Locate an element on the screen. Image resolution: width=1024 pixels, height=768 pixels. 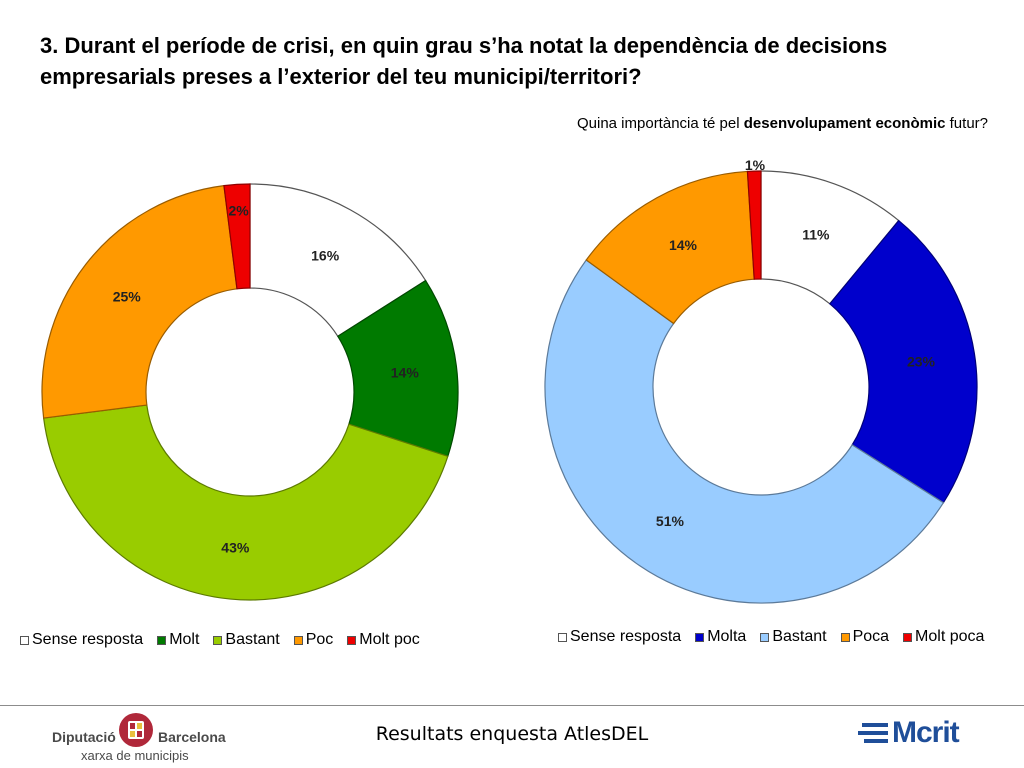
logo-word-diputacio: Diputació is located at coordinates (84, 737).